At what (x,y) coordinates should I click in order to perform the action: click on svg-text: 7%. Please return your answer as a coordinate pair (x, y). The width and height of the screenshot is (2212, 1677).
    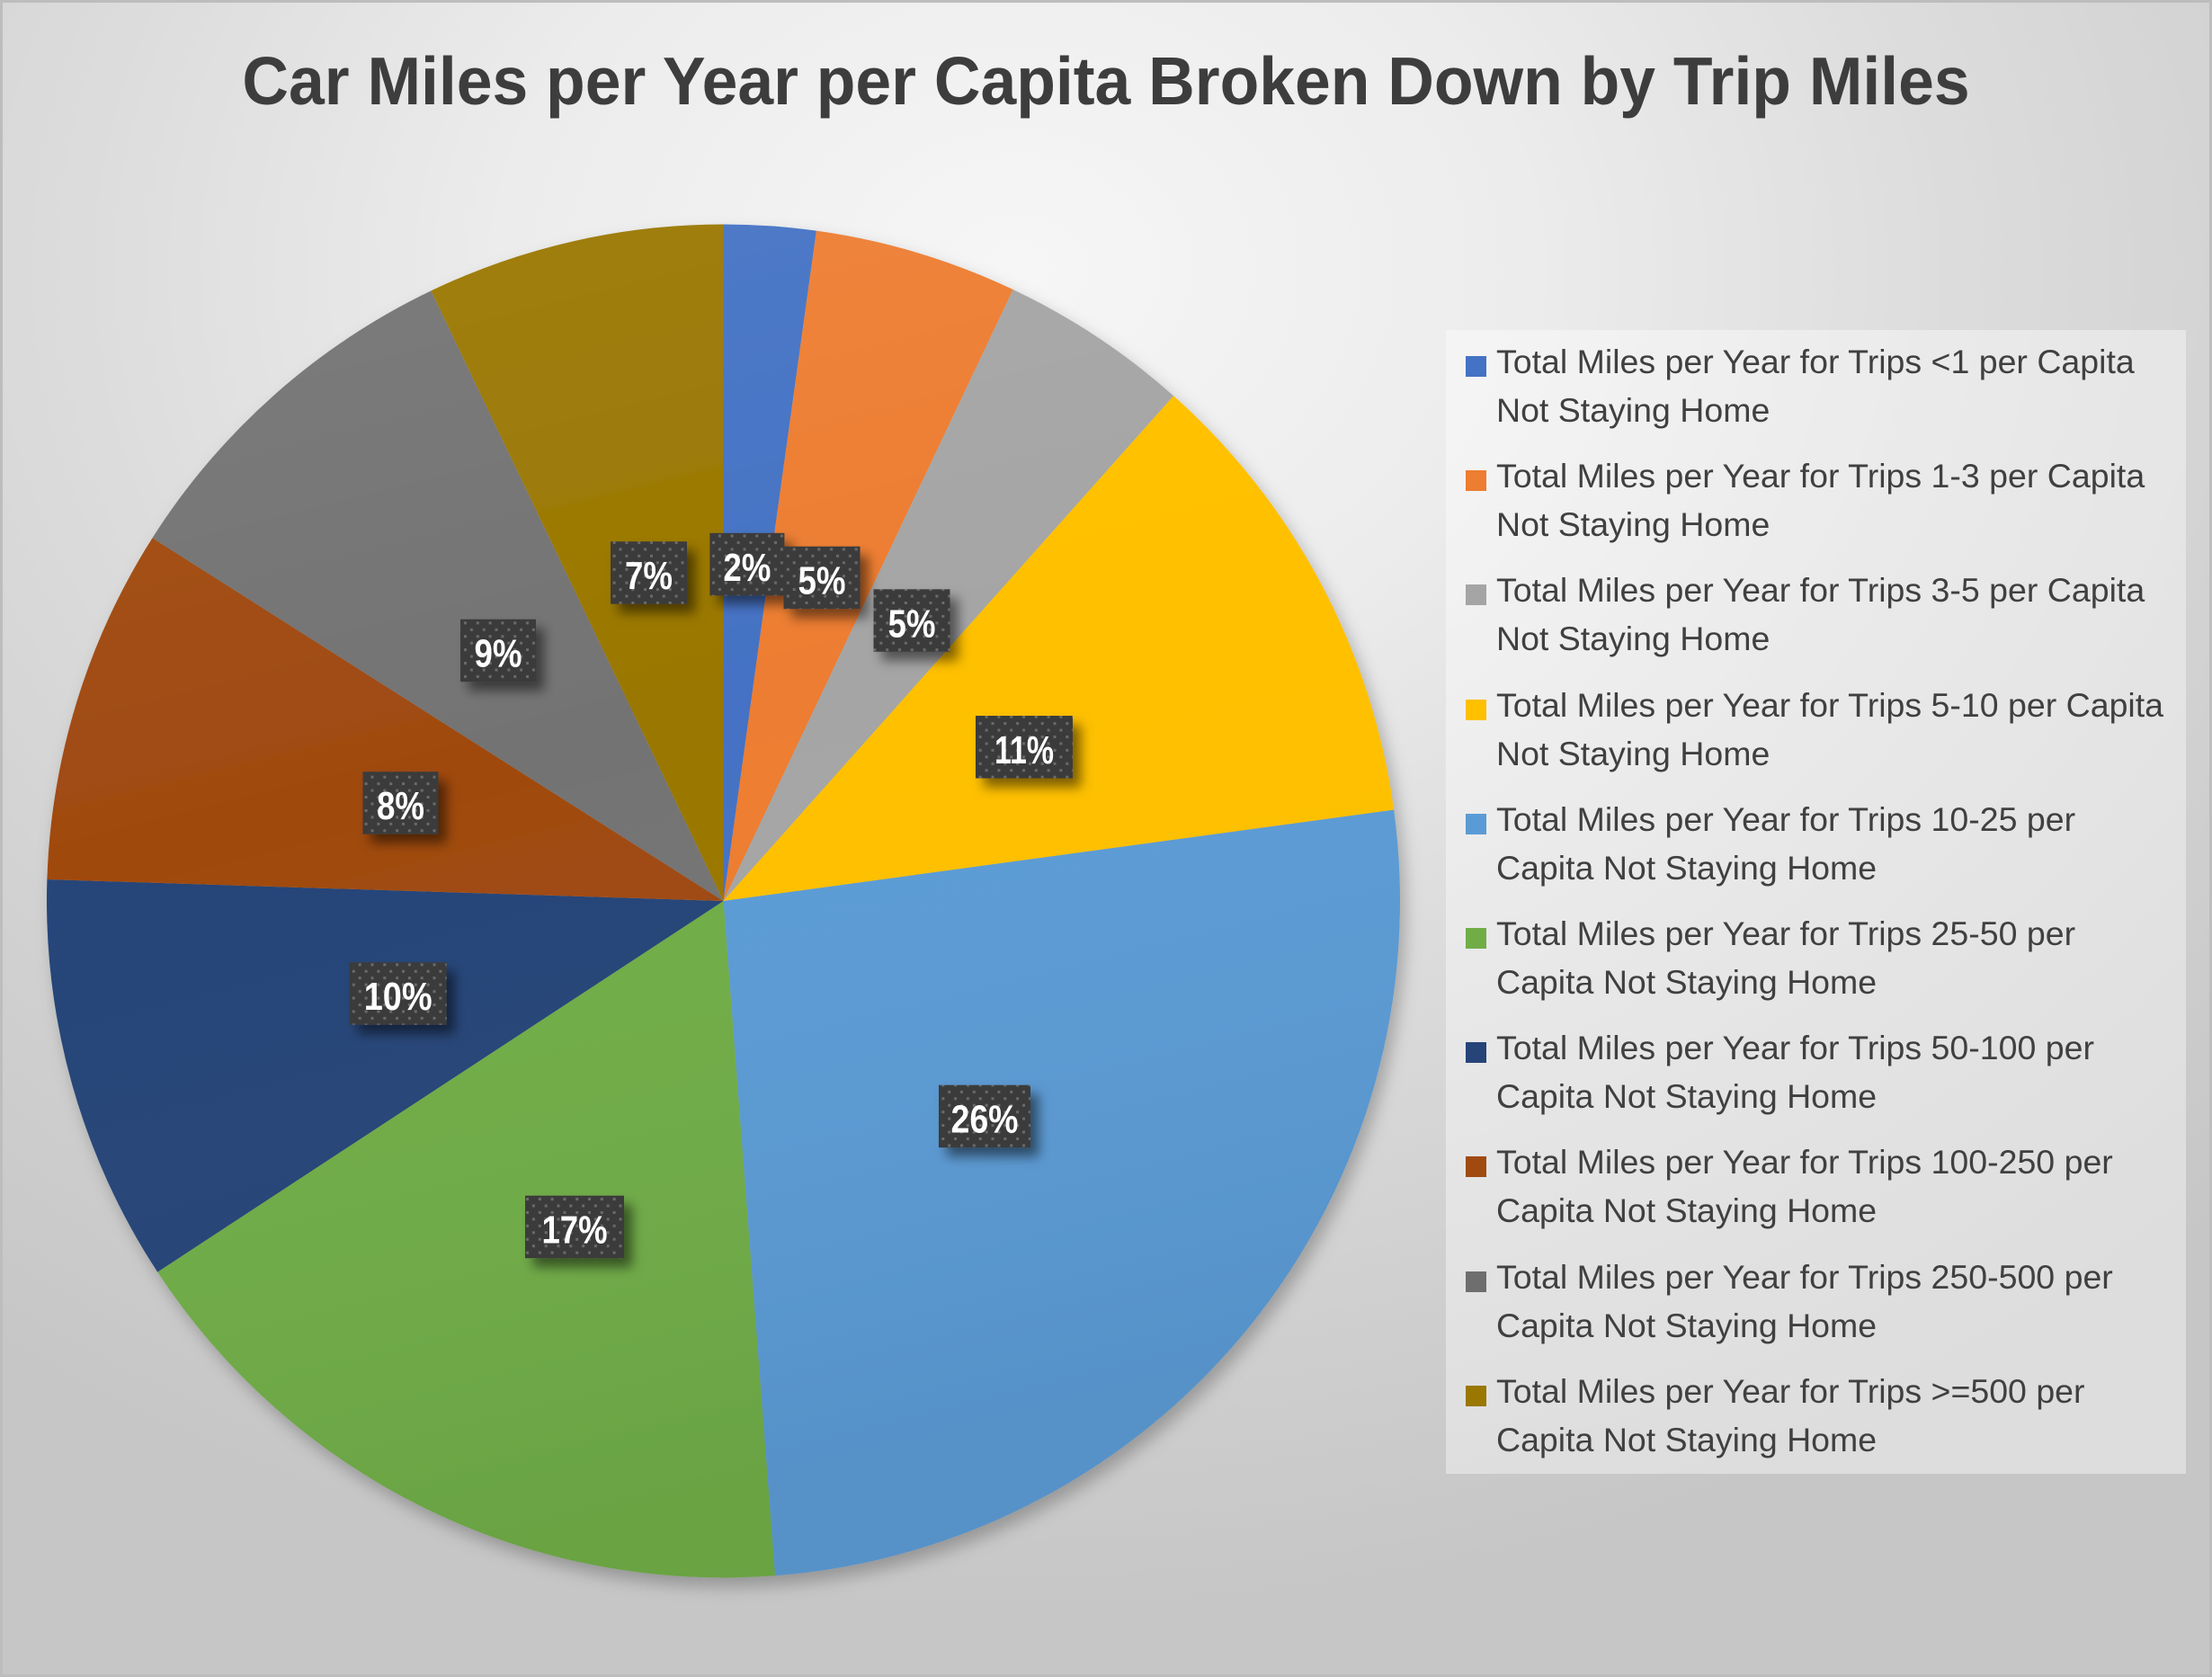
    Looking at the image, I should click on (649, 576).